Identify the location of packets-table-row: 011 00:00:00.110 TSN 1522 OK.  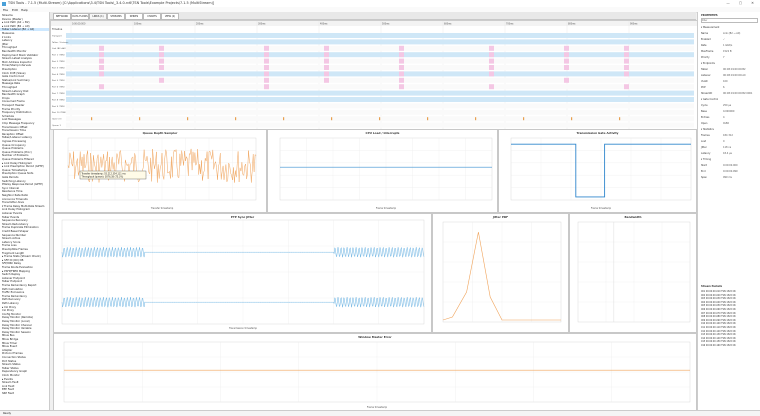
(718, 327).